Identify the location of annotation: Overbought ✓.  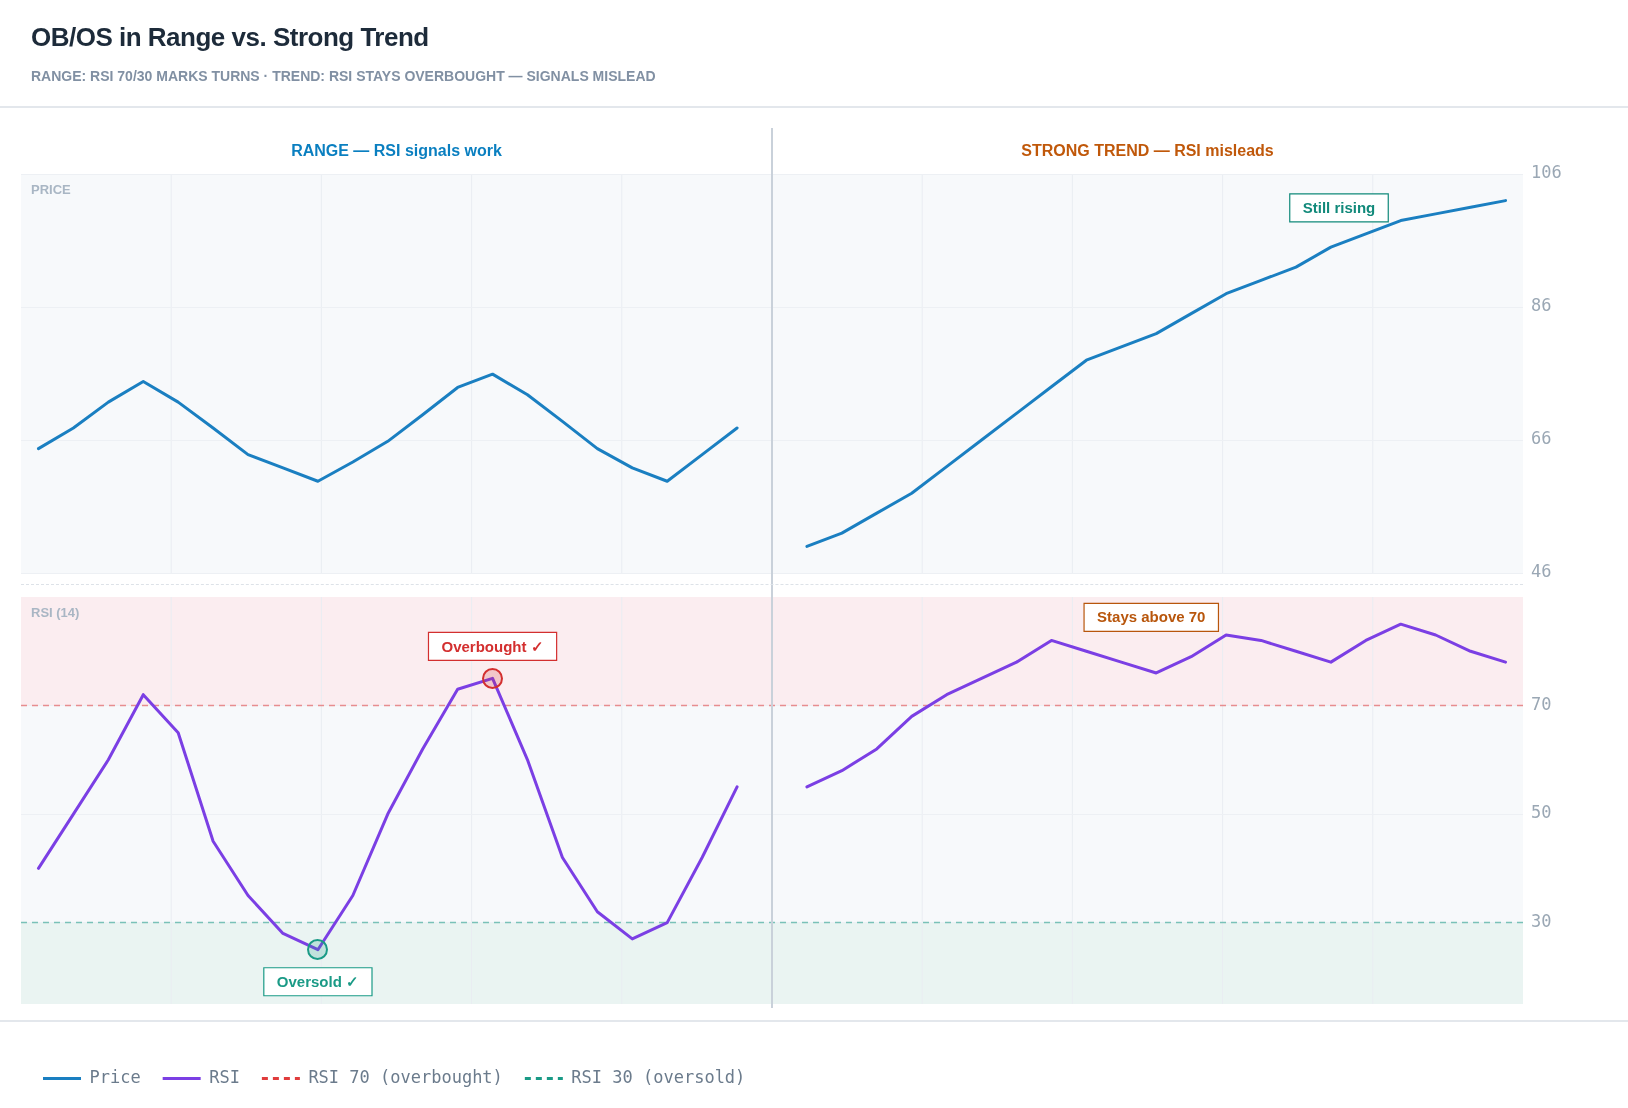
(492, 646).